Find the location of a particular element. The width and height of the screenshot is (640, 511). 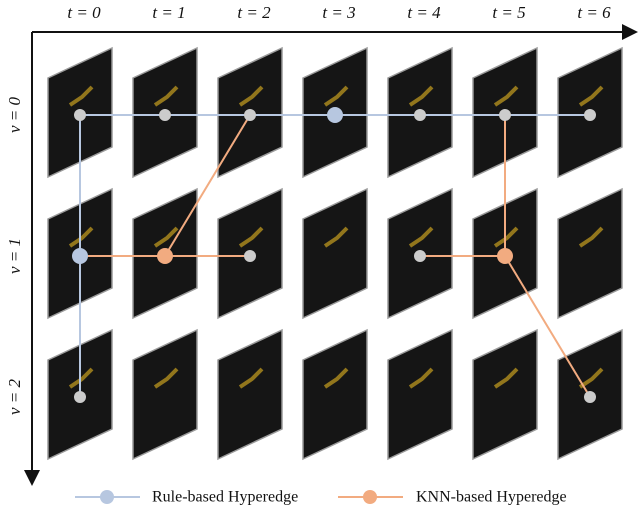

legend-label: KNN-based Hyperedge is located at coordinates (491, 497).